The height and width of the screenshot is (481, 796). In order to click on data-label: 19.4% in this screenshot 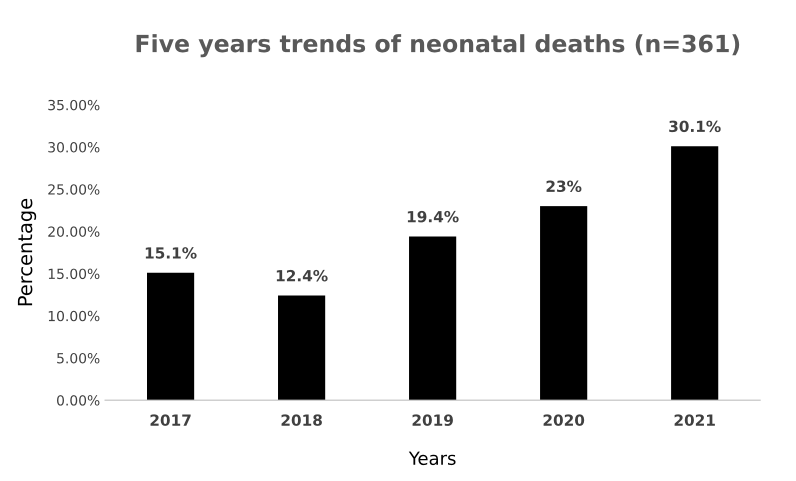, I will do `click(433, 216)`.